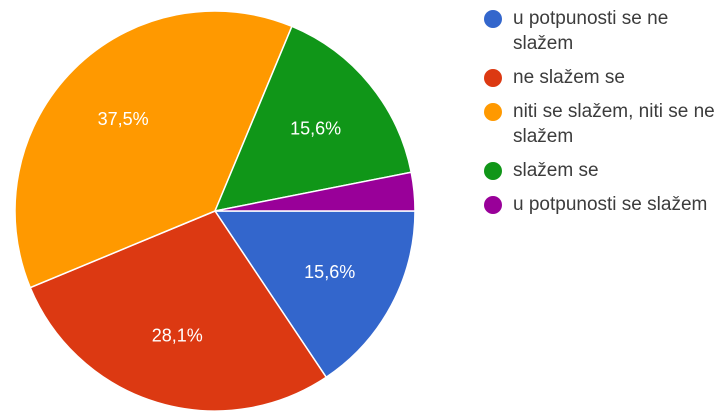 The height and width of the screenshot is (411, 724). Describe the element at coordinates (556, 170) in the screenshot. I see `legend-label: slažem se` at that location.